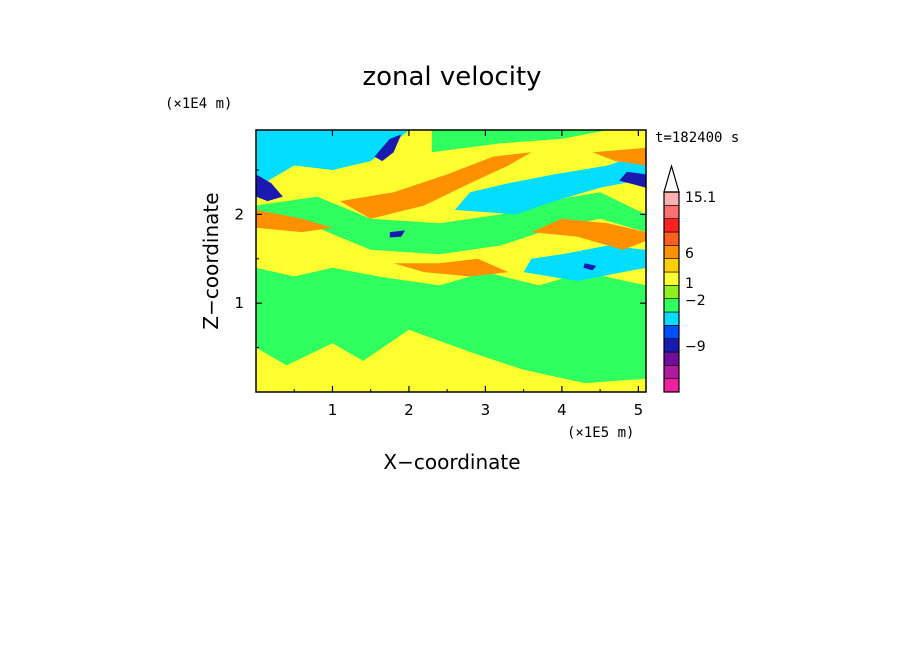  What do you see at coordinates (451, 462) in the screenshot?
I see `x-axis-label: X−coordinate` at bounding box center [451, 462].